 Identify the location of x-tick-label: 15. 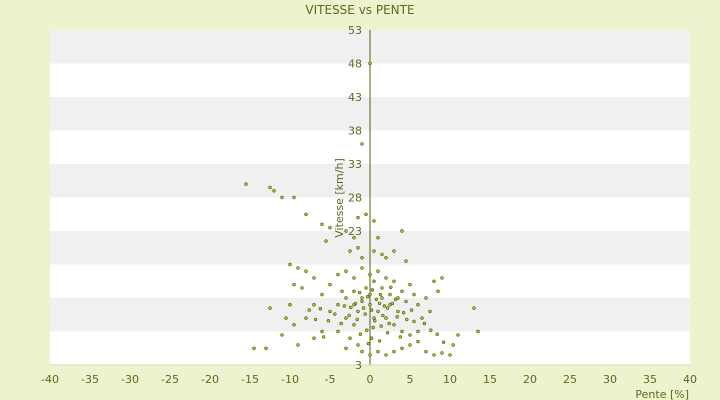
(490, 379).